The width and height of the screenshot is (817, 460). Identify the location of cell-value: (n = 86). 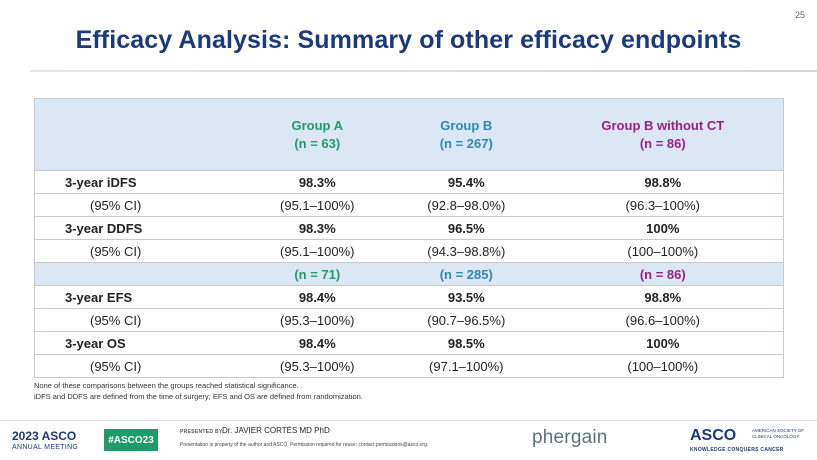
(663, 274).